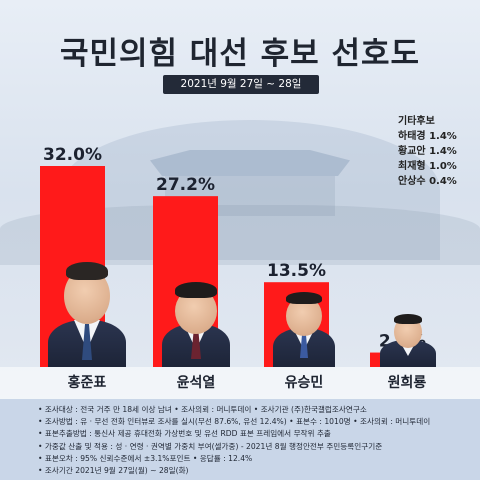 The image size is (480, 480). What do you see at coordinates (407, 383) in the screenshot?
I see `candidate-name-label: 원희룡` at bounding box center [407, 383].